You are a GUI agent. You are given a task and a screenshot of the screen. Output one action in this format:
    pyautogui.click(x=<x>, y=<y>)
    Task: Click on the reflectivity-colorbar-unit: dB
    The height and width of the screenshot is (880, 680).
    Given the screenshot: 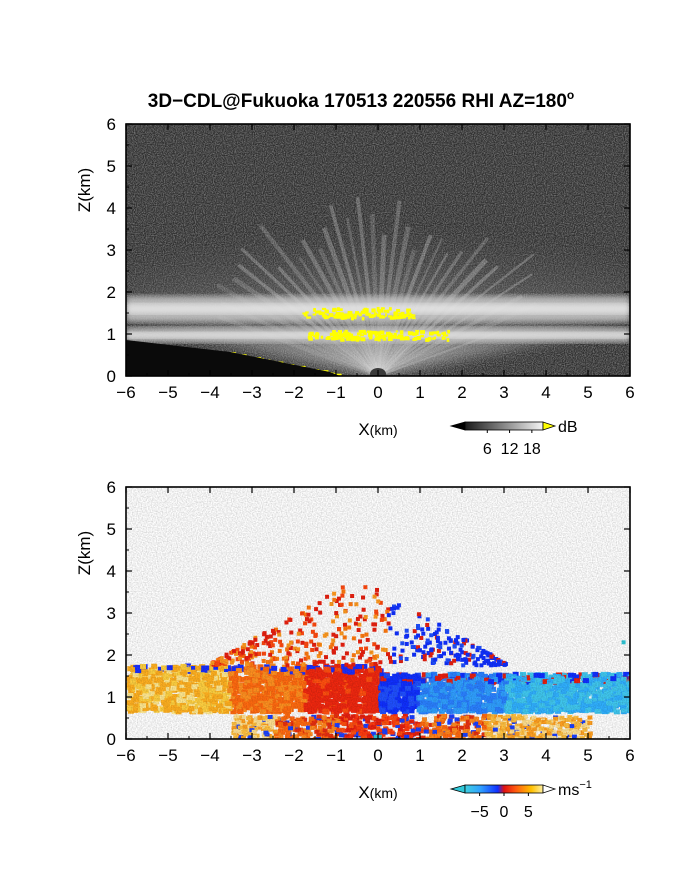 What is the action you would take?
    pyautogui.click(x=568, y=427)
    